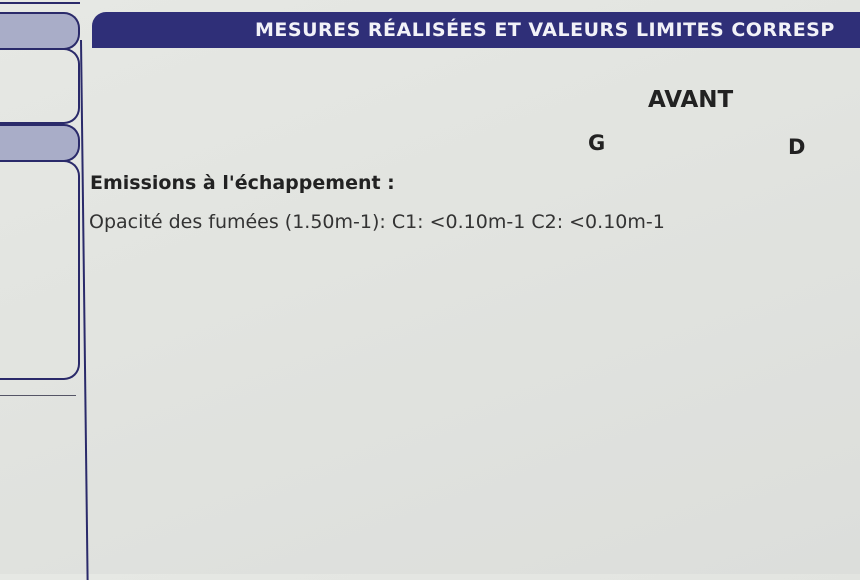  I want to click on section-header-band, so click(476, 30).